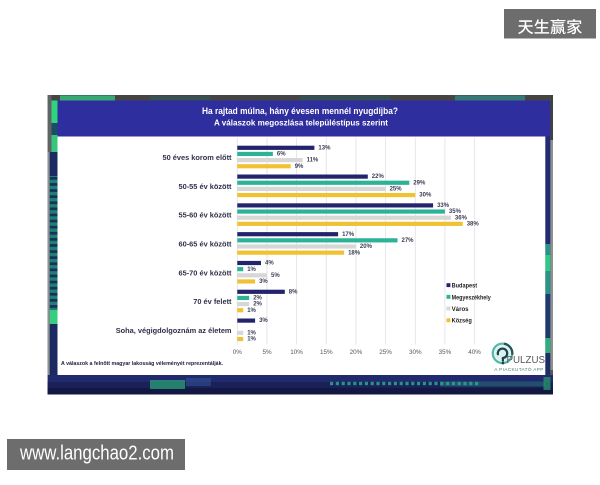 This screenshot has width=600, height=485. Describe the element at coordinates (465, 286) in the screenshot. I see `svg-text: Budapest` at that location.